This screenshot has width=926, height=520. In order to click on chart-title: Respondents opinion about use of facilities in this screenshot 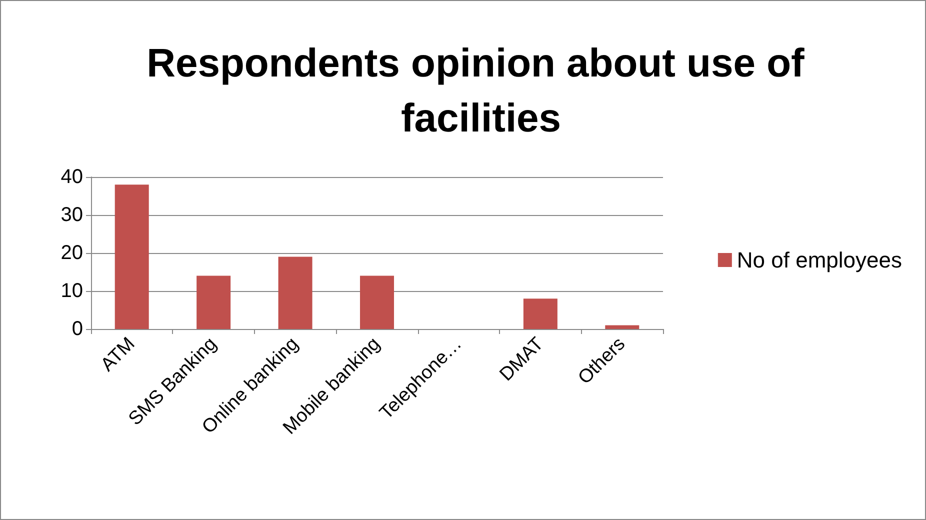, I will do `click(481, 91)`.